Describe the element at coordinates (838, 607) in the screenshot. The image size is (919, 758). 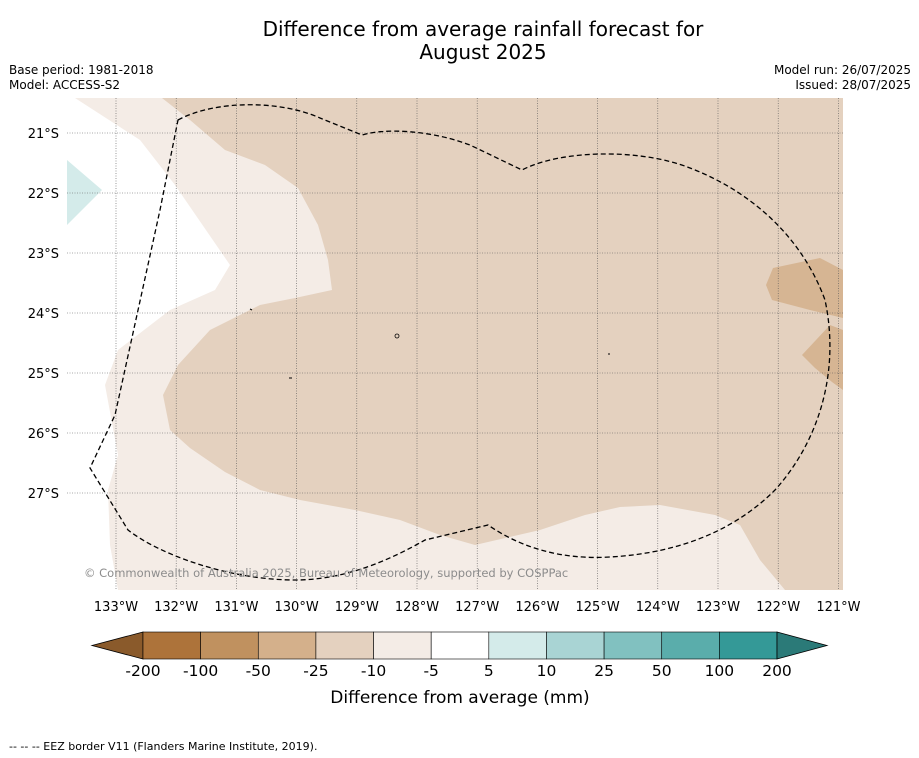
I see `lon-label: 121°W` at that location.